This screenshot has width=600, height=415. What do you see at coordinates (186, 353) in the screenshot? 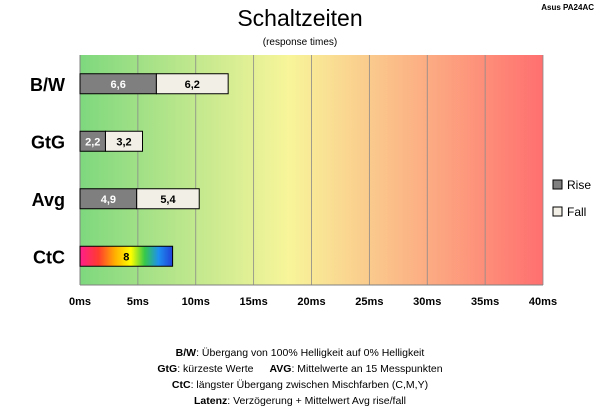
I see `footnote-bw-label: B/W` at bounding box center [186, 353].